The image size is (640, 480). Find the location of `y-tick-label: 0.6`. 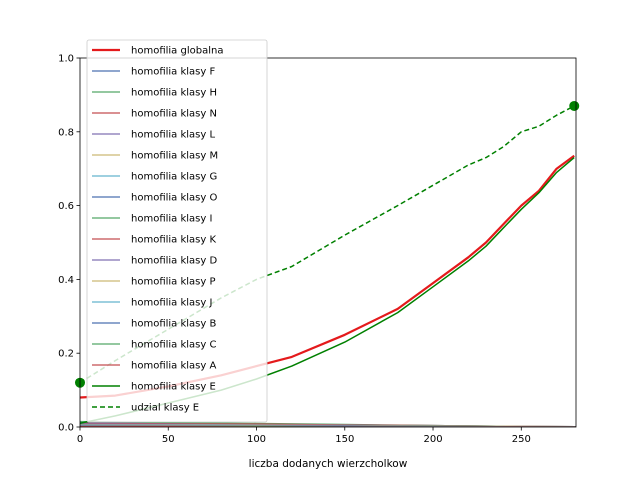

y-tick-label: 0.6 is located at coordinates (66, 206).